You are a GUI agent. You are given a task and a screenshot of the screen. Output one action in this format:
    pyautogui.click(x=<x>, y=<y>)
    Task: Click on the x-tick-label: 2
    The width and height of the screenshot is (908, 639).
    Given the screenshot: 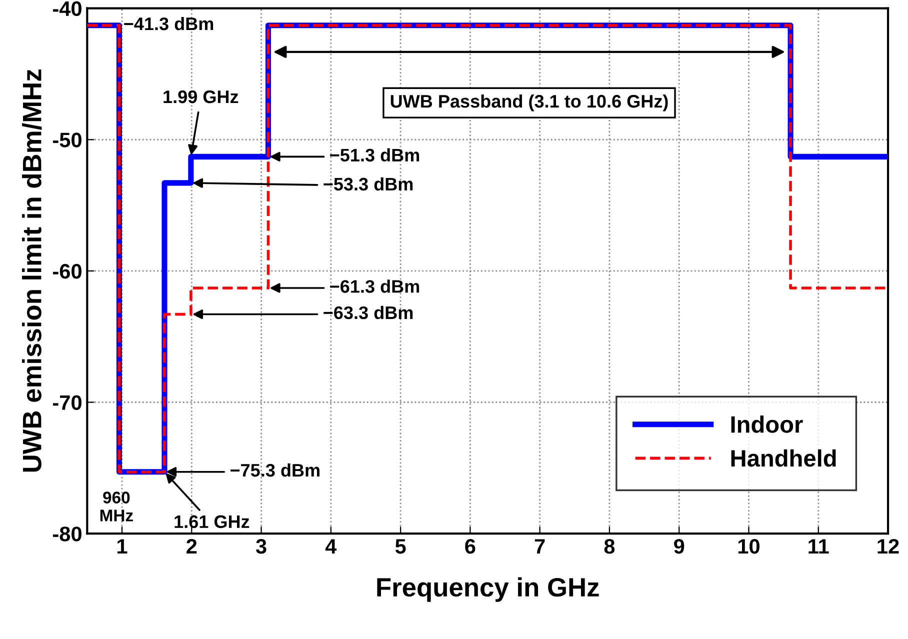 What is the action you would take?
    pyautogui.click(x=191, y=546)
    